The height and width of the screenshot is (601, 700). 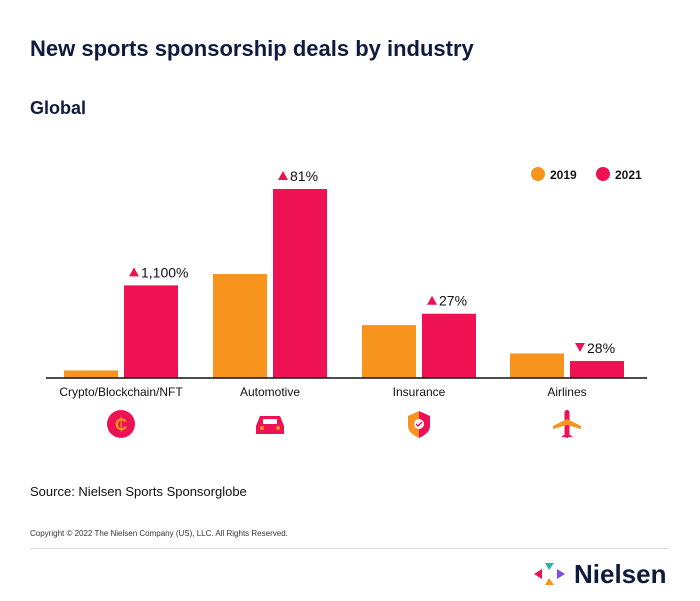 What do you see at coordinates (549, 574) in the screenshot?
I see `nielsen-logo-icon` at bounding box center [549, 574].